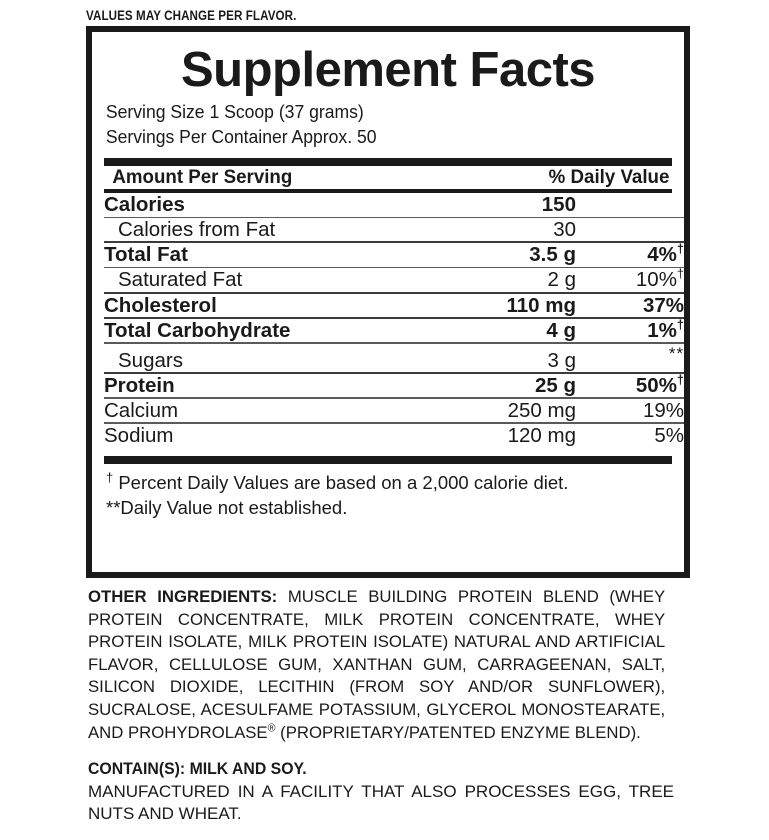  Describe the element at coordinates (146, 255) in the screenshot. I see `nutrient-name: Total Fat` at that location.